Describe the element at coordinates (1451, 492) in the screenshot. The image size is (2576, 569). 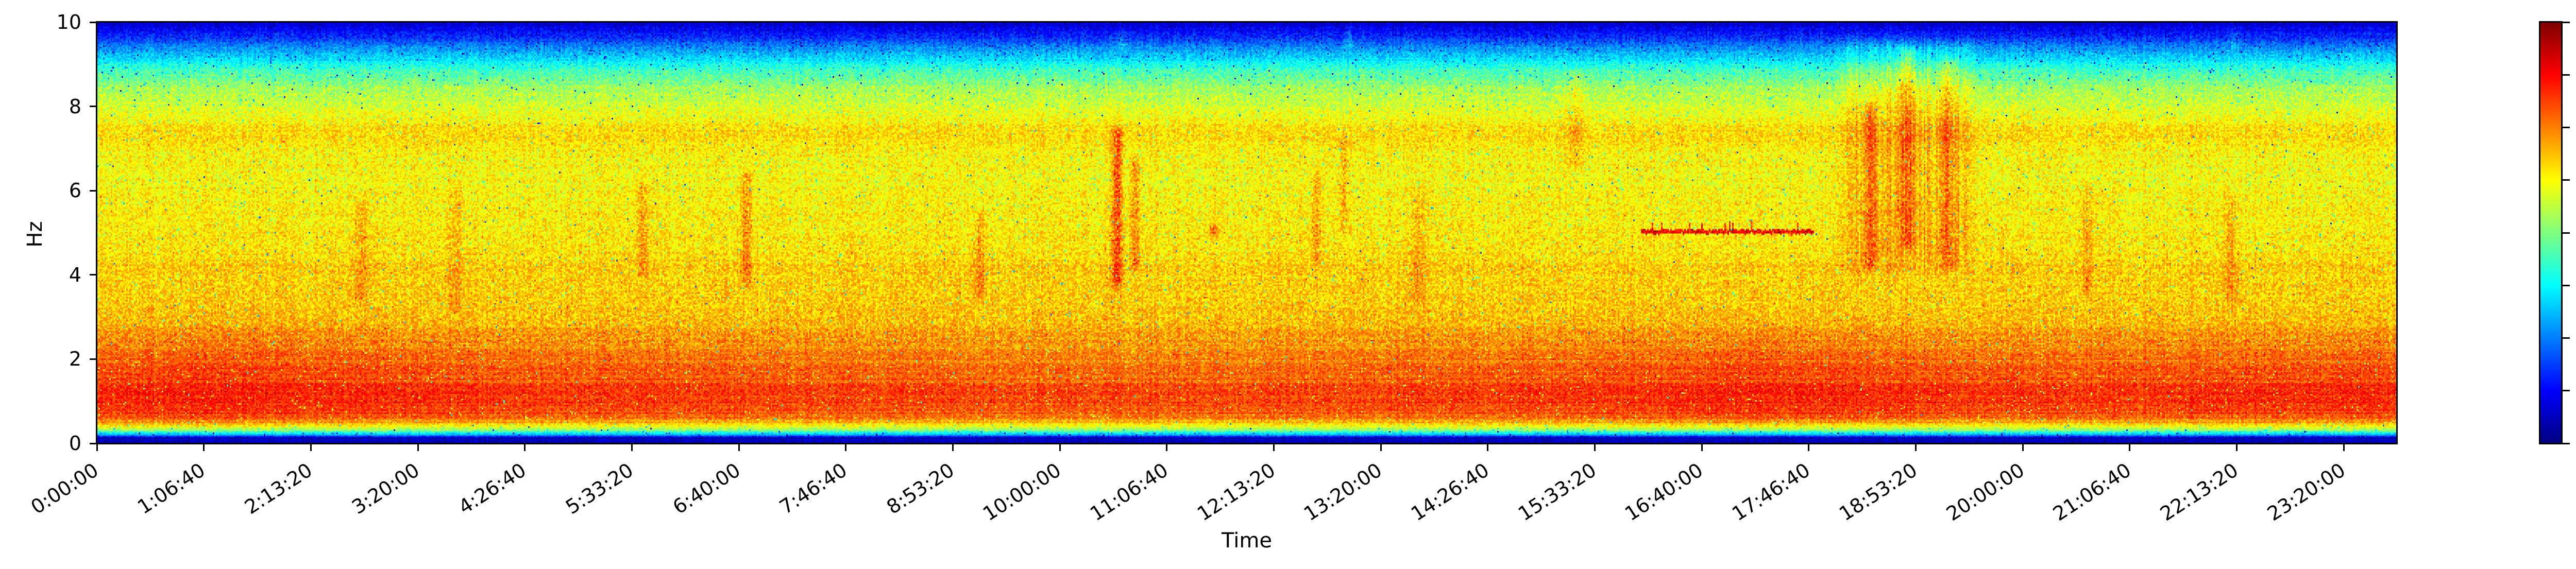
I see `x-tick-label: 14:26:40` at that location.